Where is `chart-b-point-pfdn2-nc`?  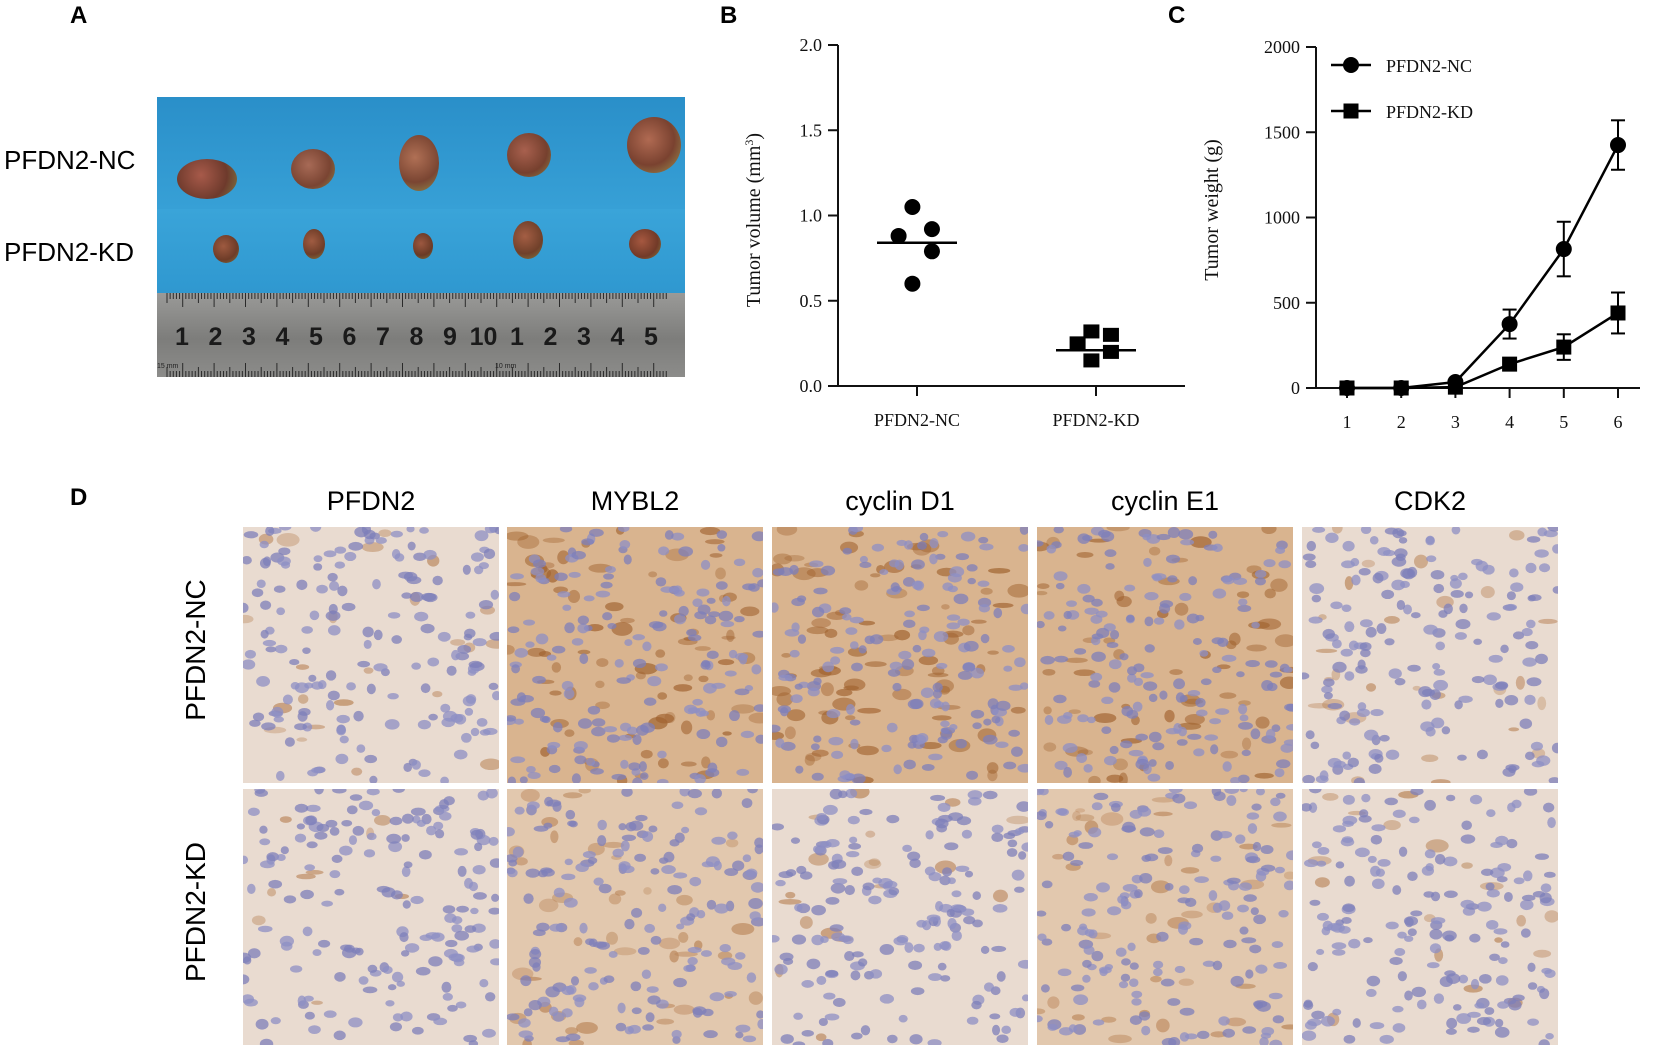 chart-b-point-pfdn2-nc is located at coordinates (931, 251).